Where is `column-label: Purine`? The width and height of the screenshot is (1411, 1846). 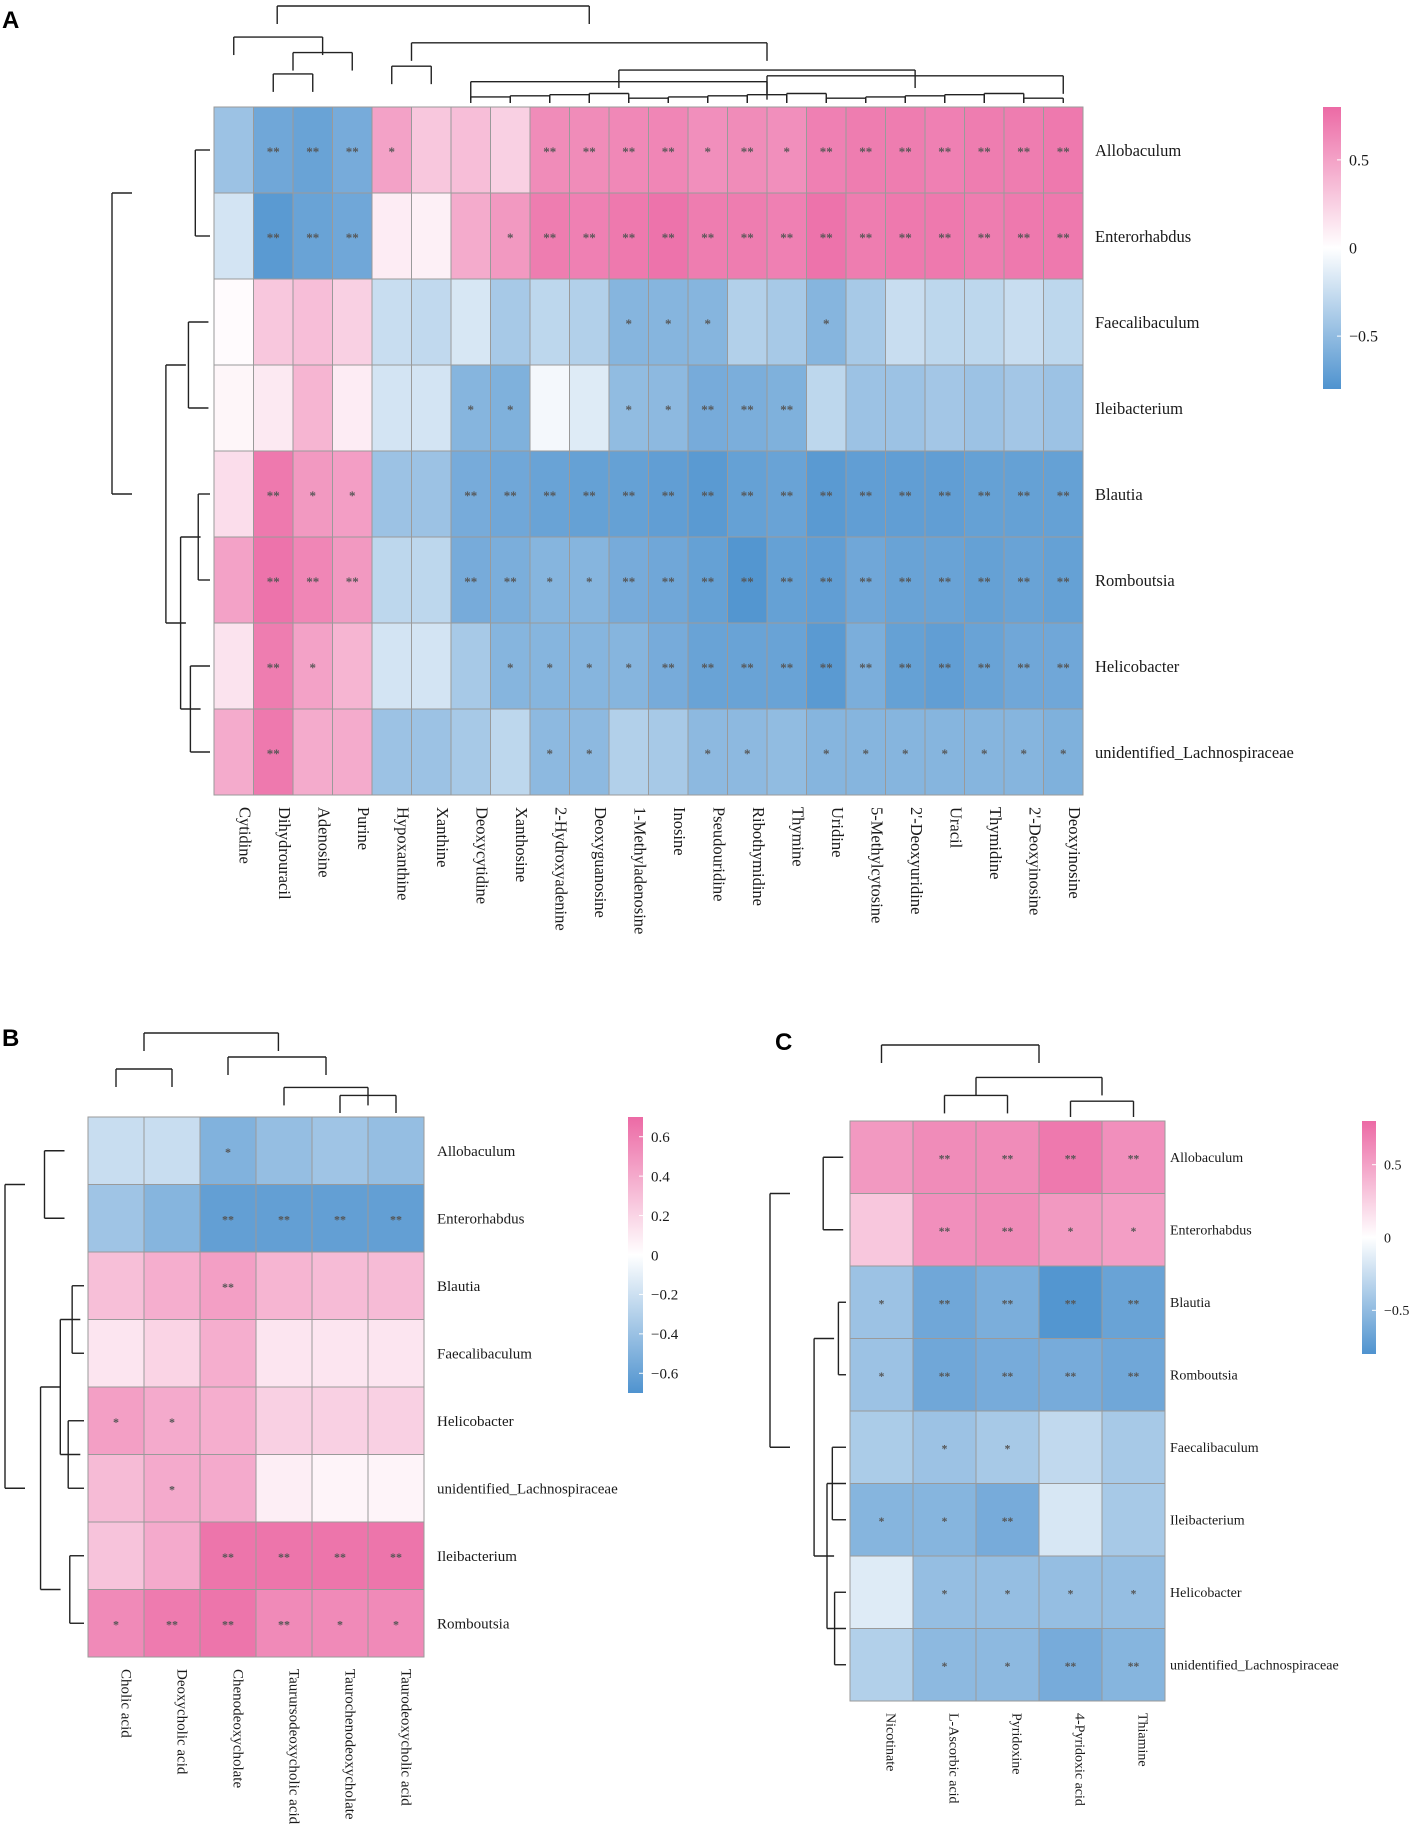 column-label: Purine is located at coordinates (363, 828).